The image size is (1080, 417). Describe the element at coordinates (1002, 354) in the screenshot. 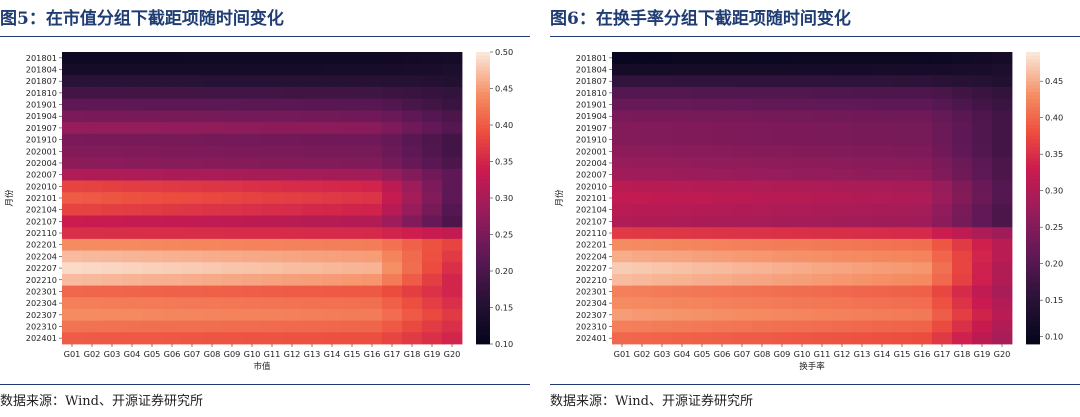

I see `x-tick-label: G20` at that location.